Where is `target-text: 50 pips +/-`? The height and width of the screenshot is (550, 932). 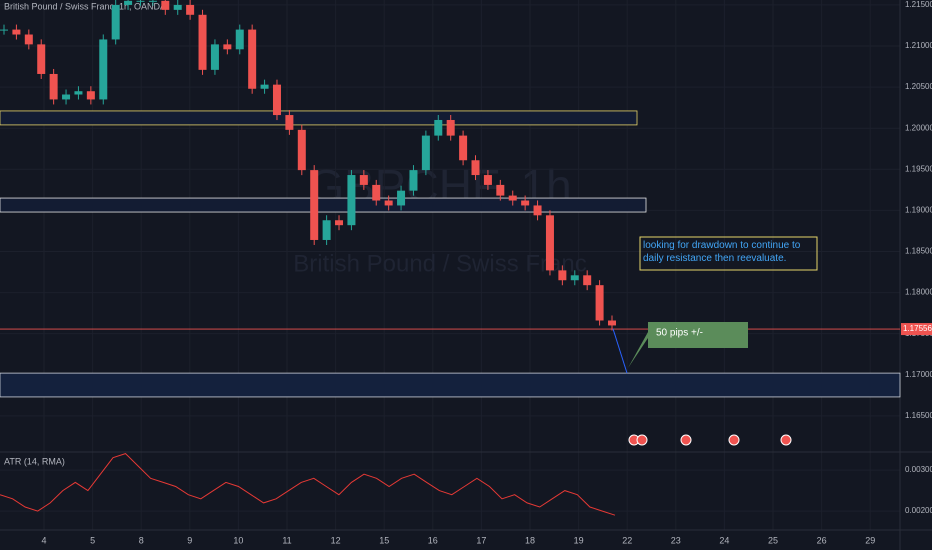
target-text: 50 pips +/- is located at coordinates (679, 333).